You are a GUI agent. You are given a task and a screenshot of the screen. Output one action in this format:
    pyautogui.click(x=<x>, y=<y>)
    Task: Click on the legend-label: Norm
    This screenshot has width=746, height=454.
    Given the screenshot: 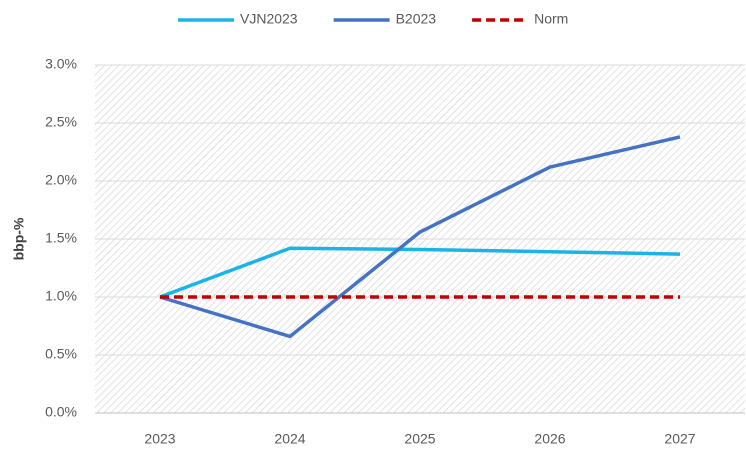 What is the action you would take?
    pyautogui.click(x=551, y=19)
    